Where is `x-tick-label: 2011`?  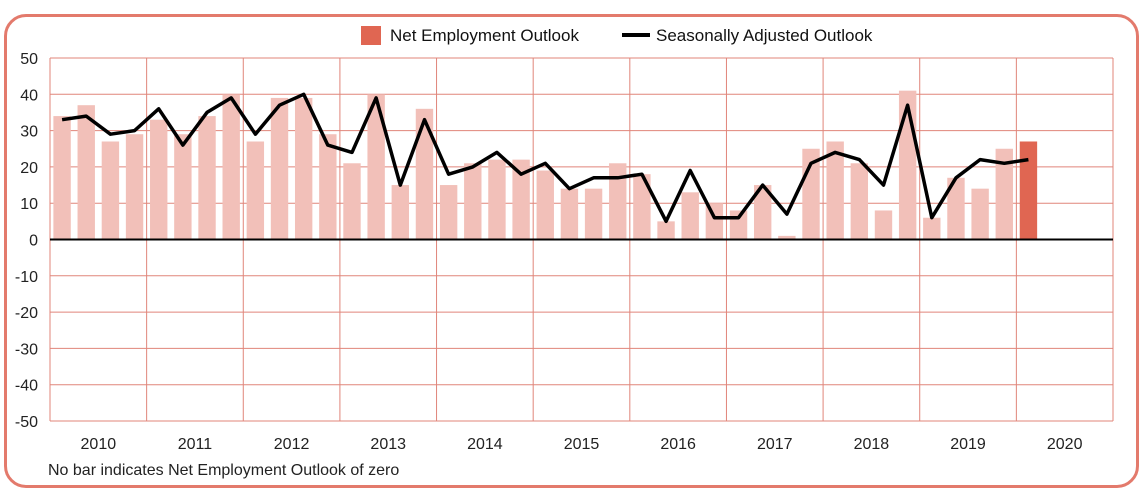 x-tick-label: 2011 is located at coordinates (195, 444).